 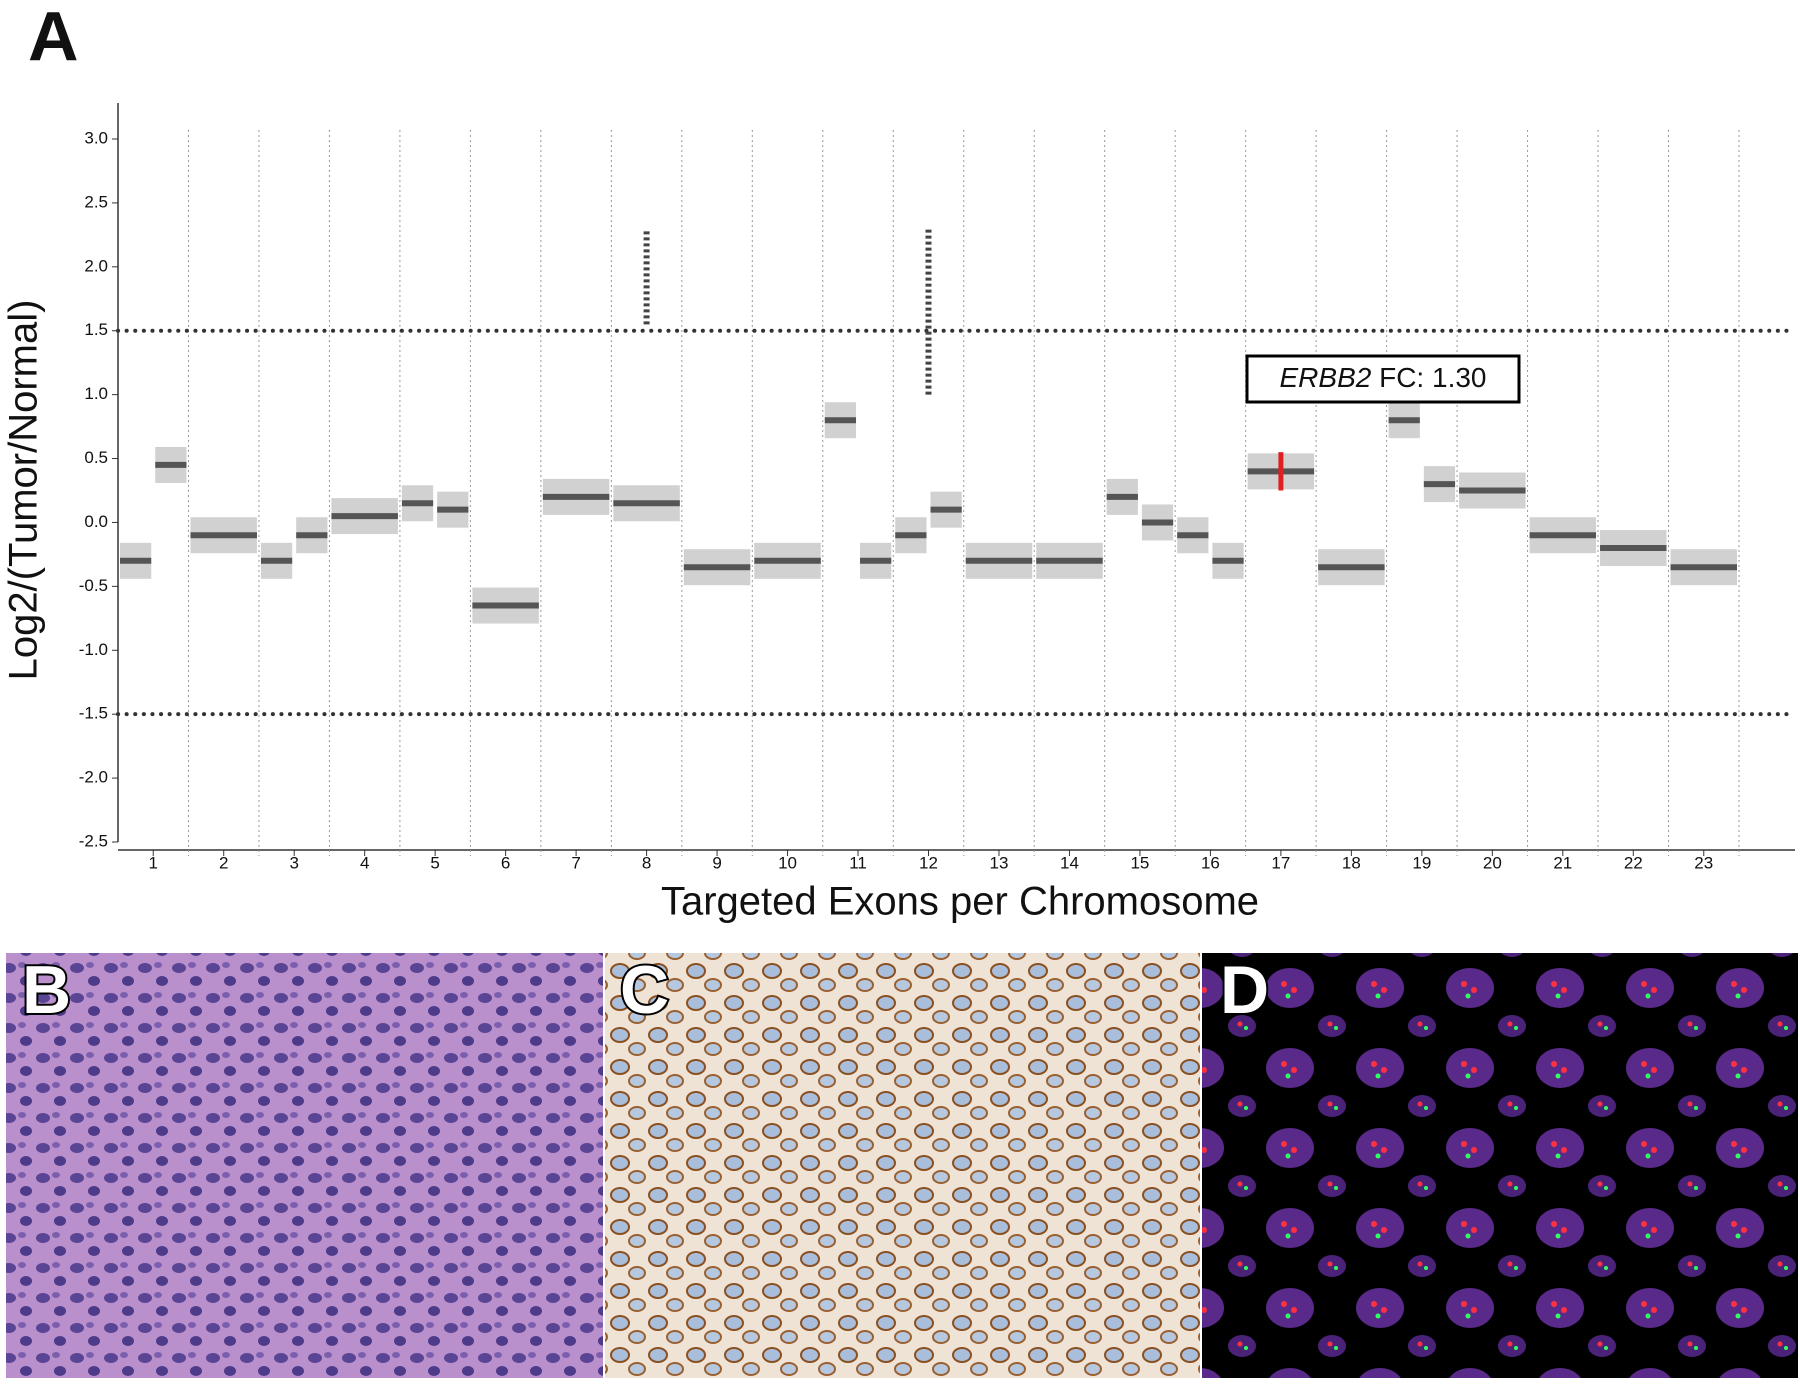 What do you see at coordinates (93, 840) in the screenshot?
I see `y-tick-label: -2.5` at bounding box center [93, 840].